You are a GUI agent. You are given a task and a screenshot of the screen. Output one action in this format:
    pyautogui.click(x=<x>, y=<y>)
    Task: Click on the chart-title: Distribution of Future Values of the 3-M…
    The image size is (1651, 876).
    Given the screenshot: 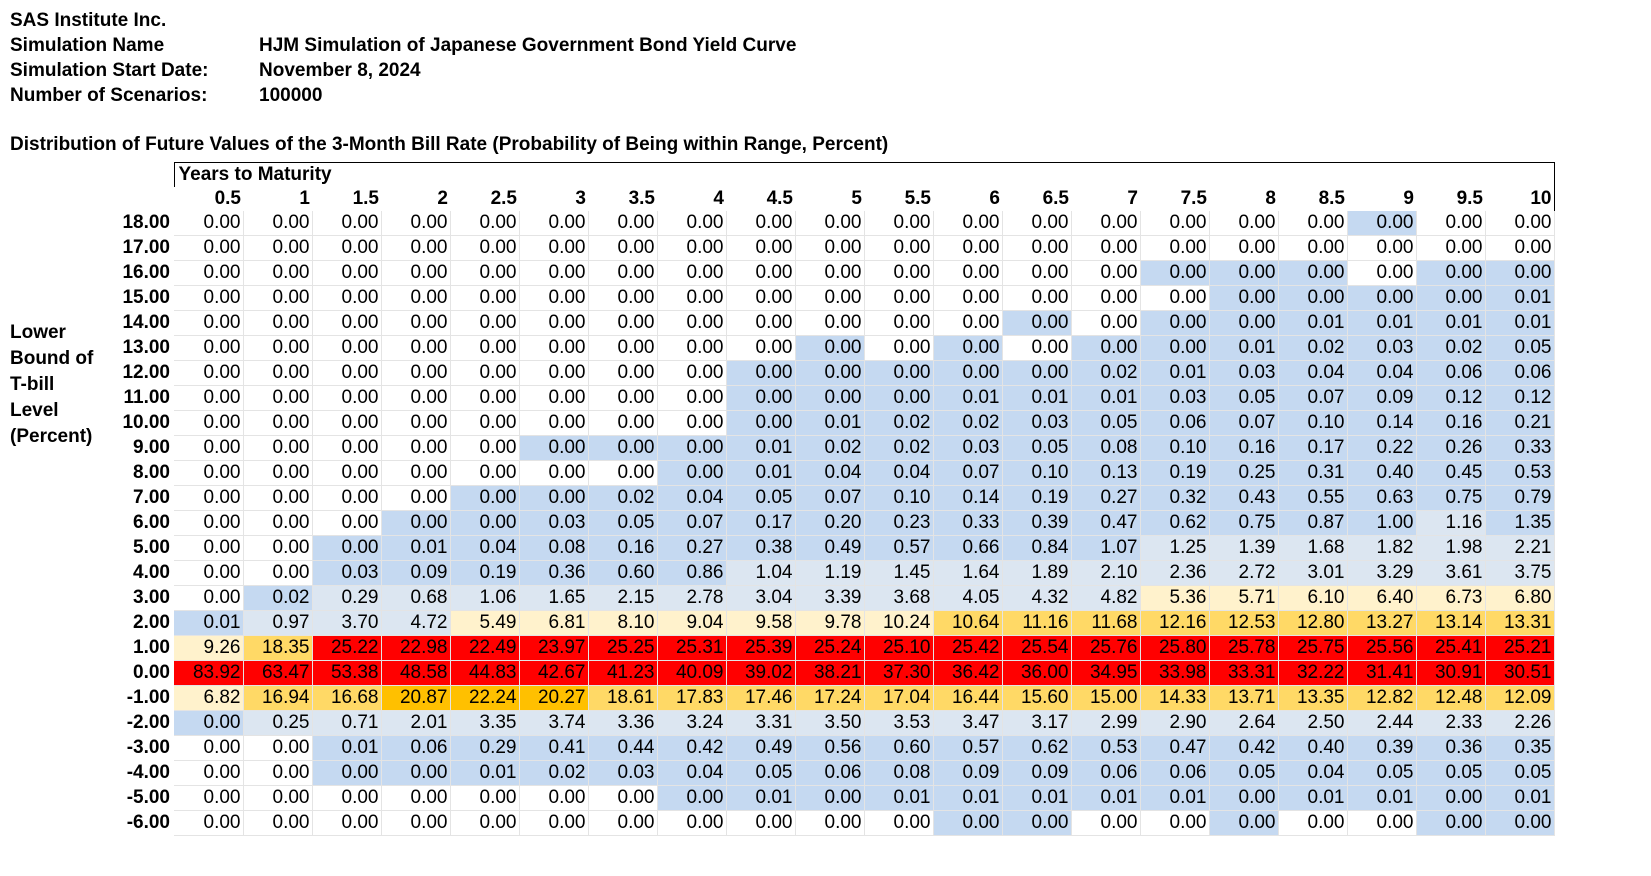 What is the action you would take?
    pyautogui.click(x=449, y=144)
    